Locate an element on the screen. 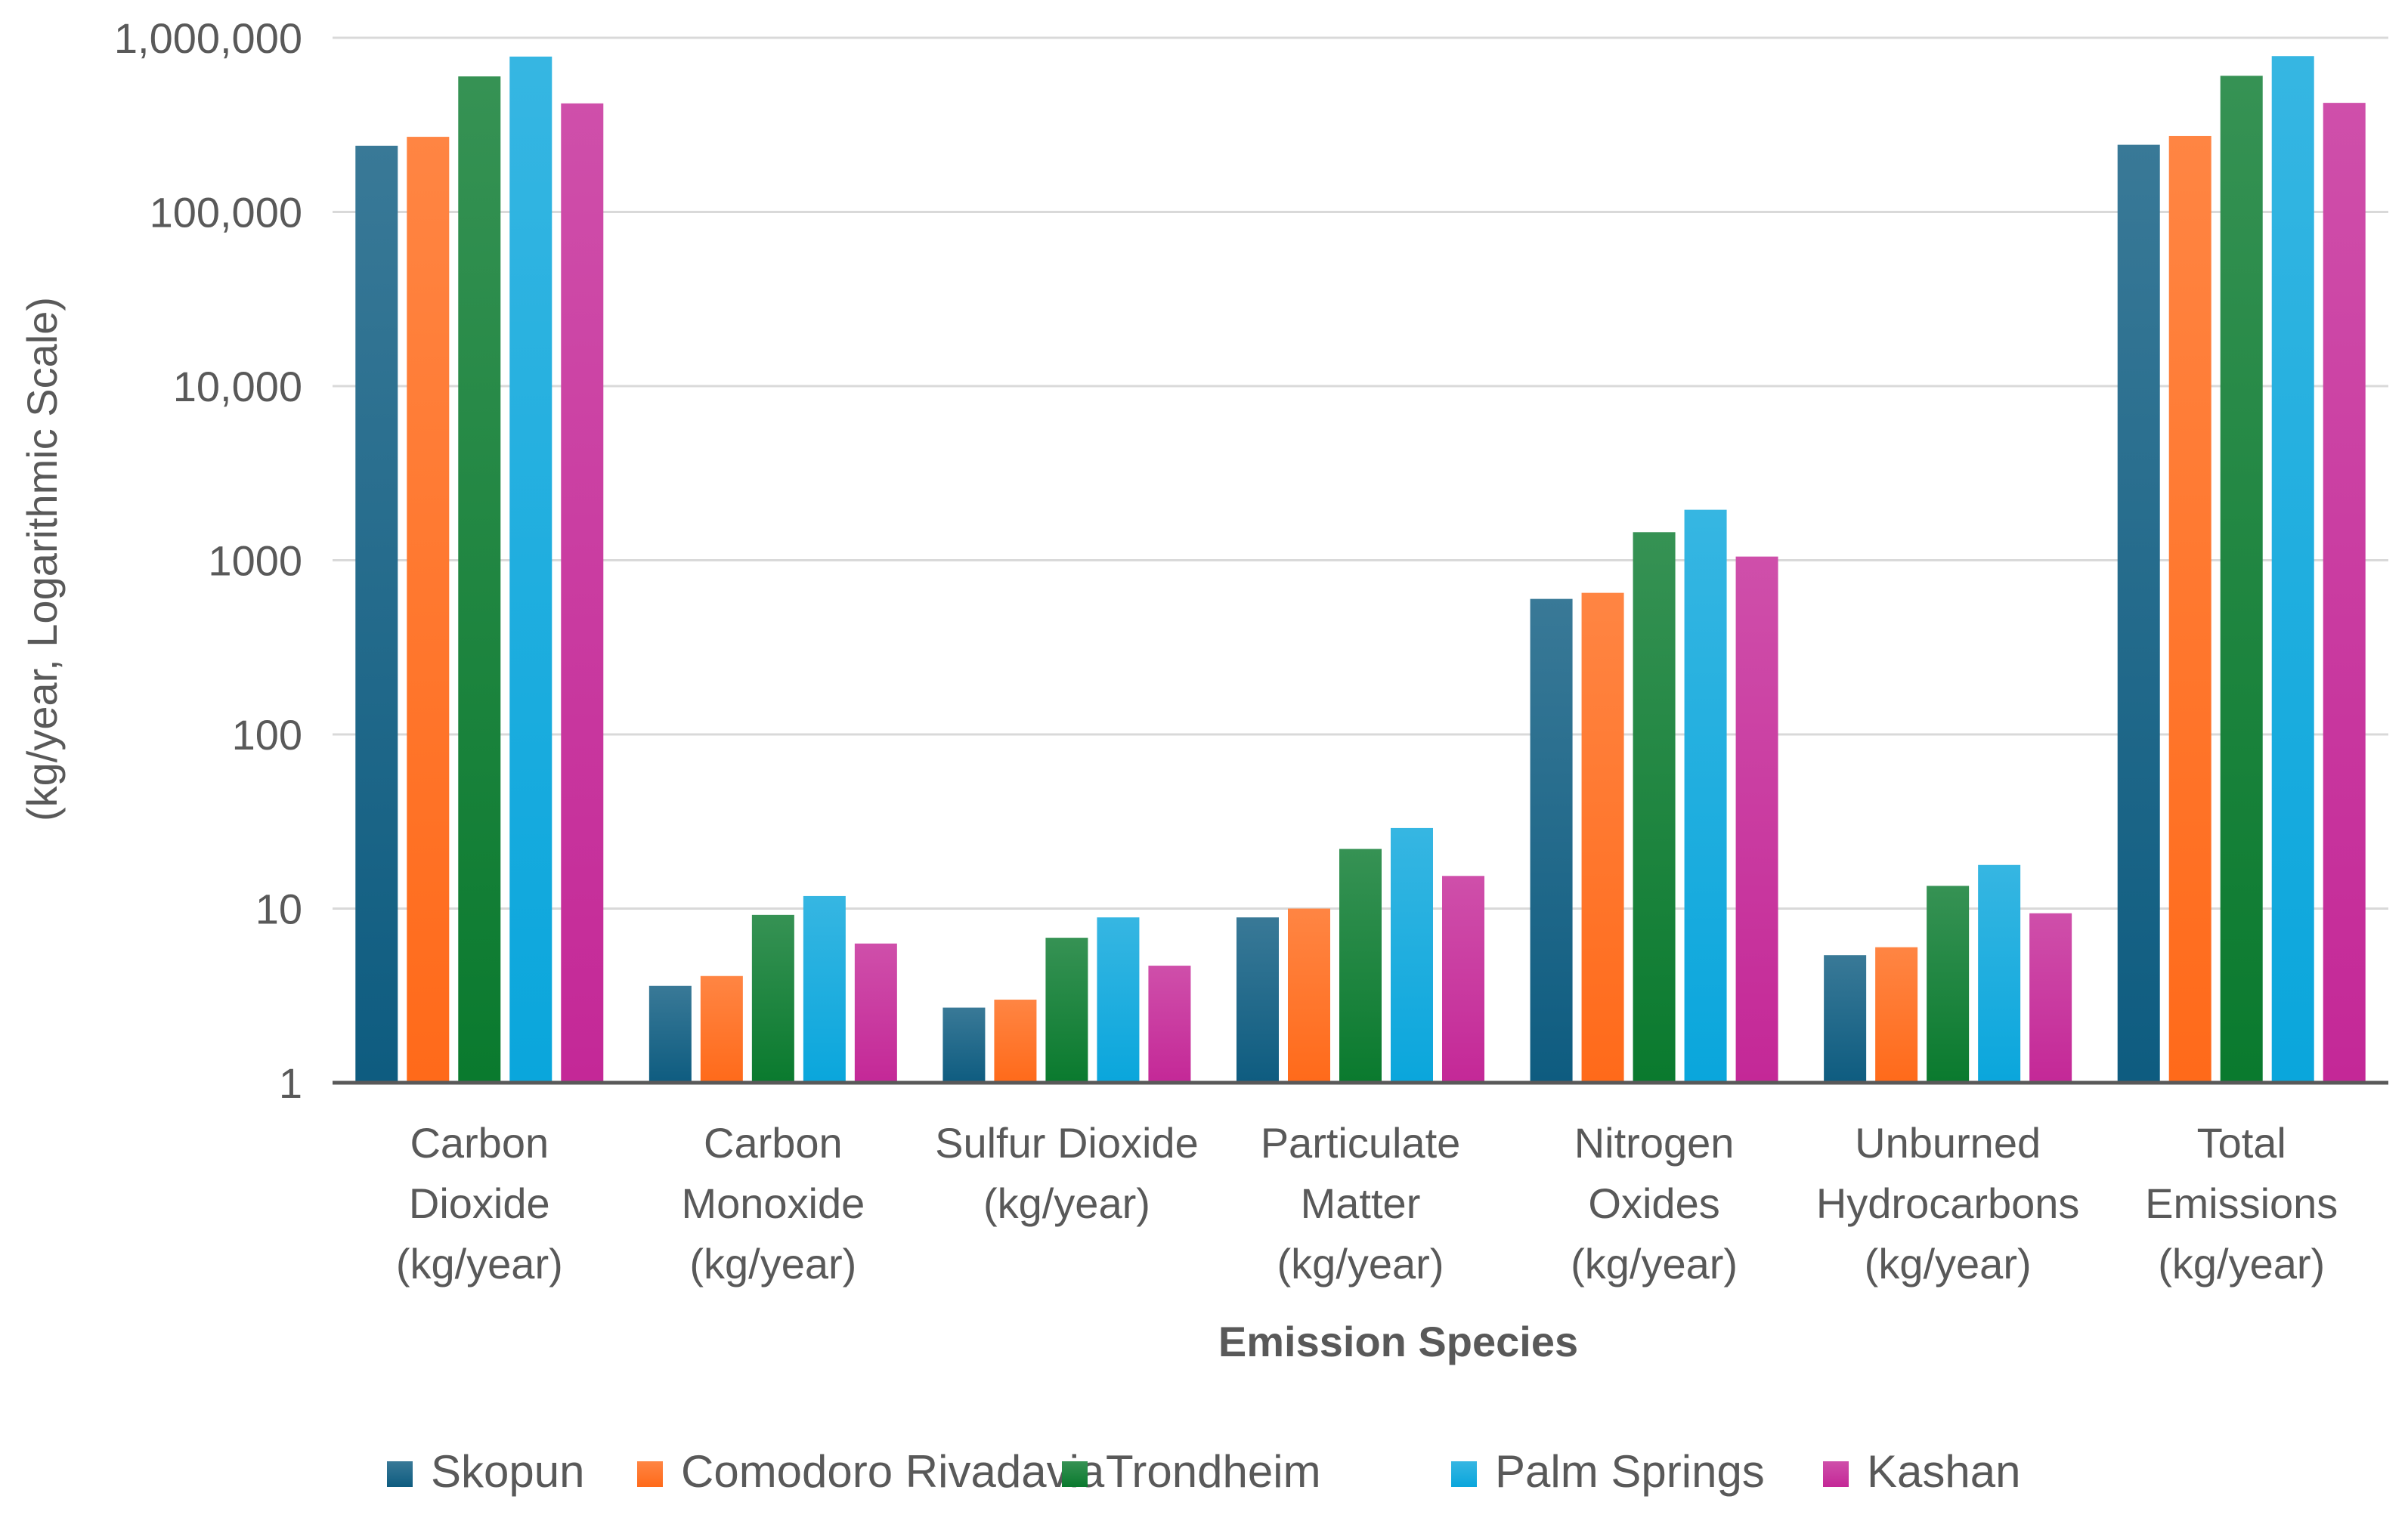 The width and height of the screenshot is (2408, 1524). x-category-label-line: Monoxide is located at coordinates (773, 1203).